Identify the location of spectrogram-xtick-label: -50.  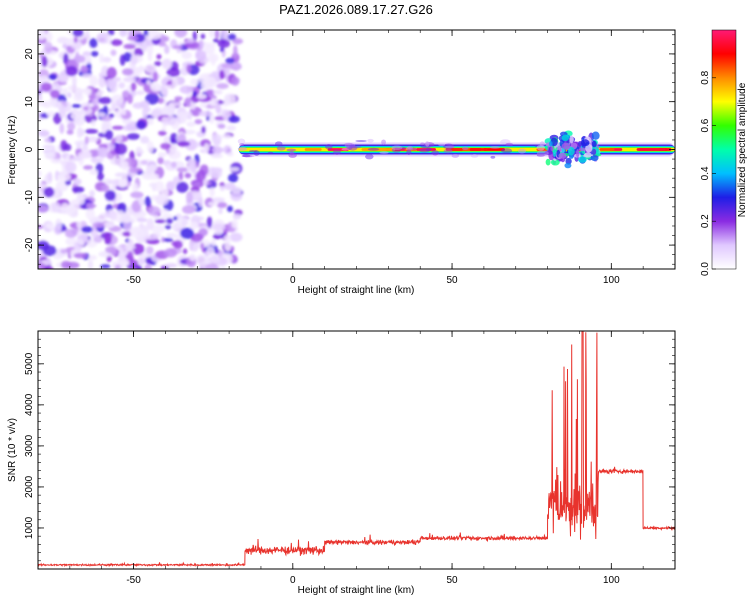
(133, 280).